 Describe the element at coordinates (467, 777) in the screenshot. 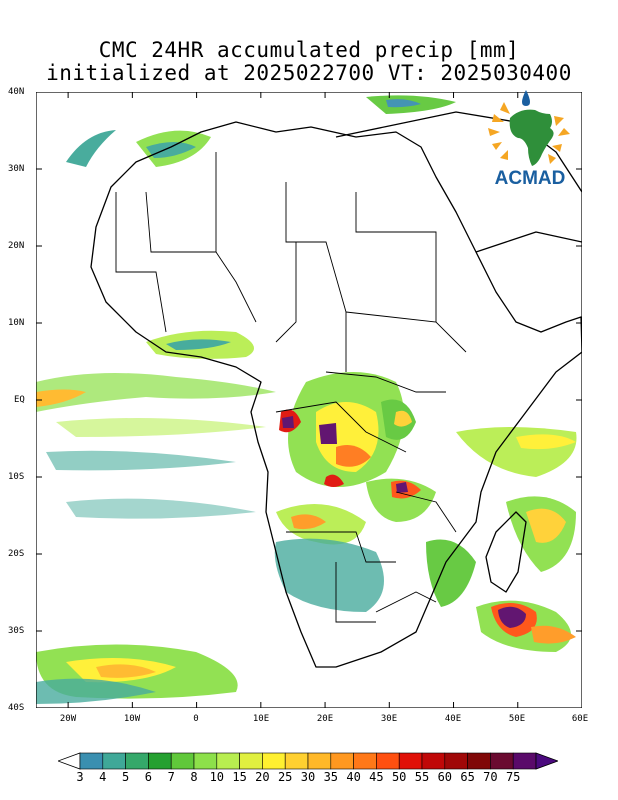

I see `colorbar-label: 65` at that location.